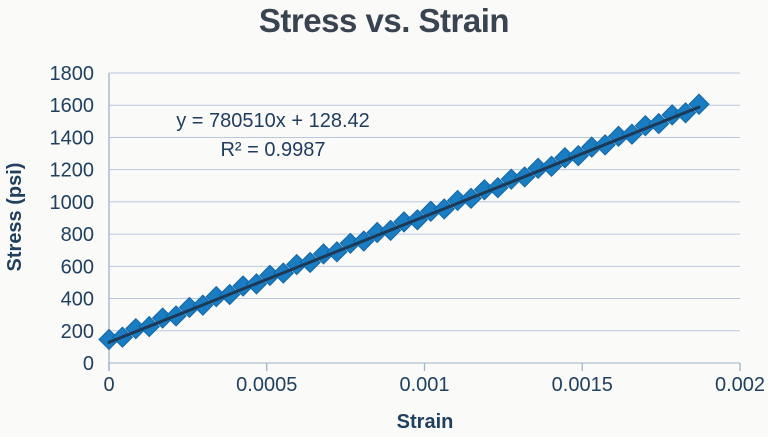 The image size is (768, 437). What do you see at coordinates (77, 235) in the screenshot?
I see `y-tick-label: 800` at bounding box center [77, 235].